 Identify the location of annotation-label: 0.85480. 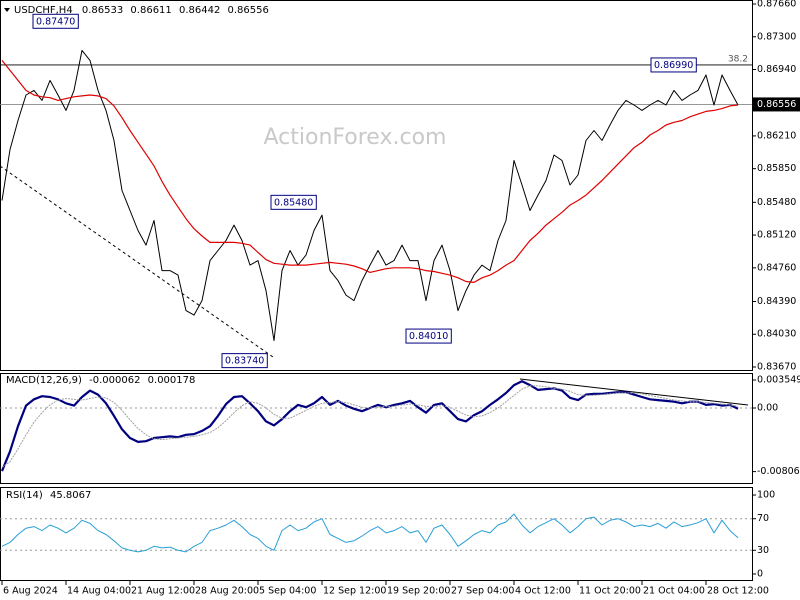
(293, 202).